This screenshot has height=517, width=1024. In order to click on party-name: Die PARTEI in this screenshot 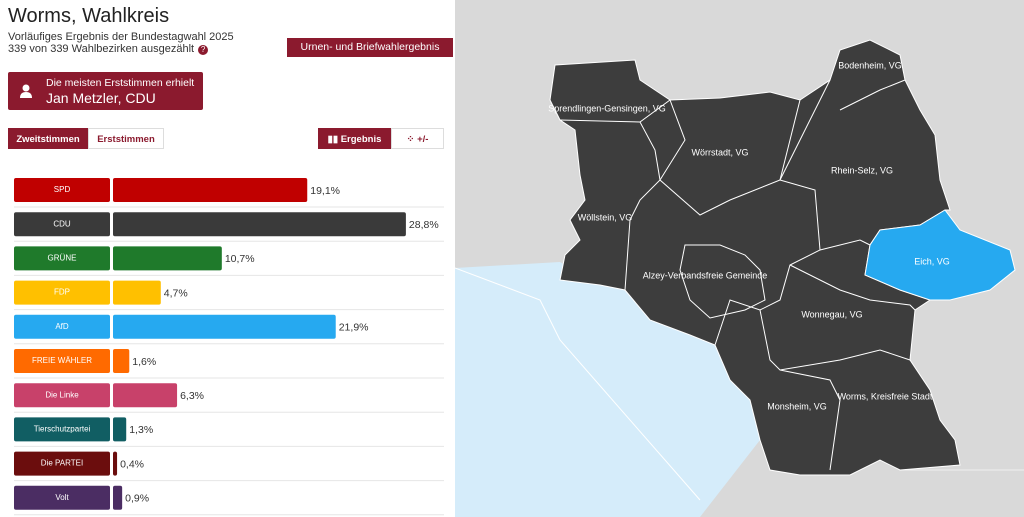, I will do `click(62, 463)`.